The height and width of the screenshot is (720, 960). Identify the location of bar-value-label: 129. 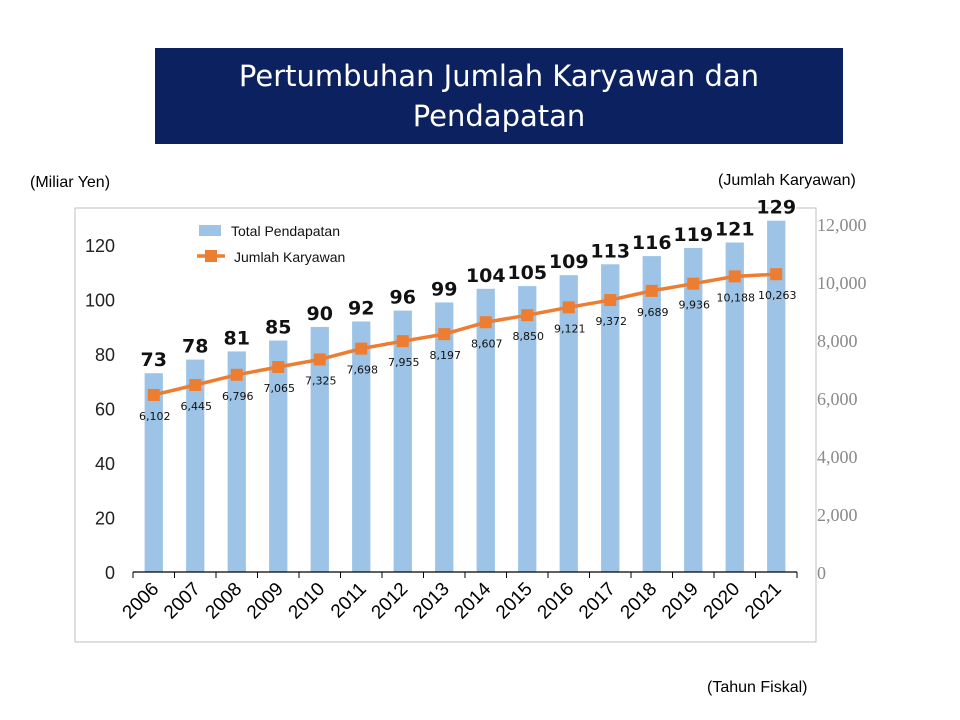
(776, 208).